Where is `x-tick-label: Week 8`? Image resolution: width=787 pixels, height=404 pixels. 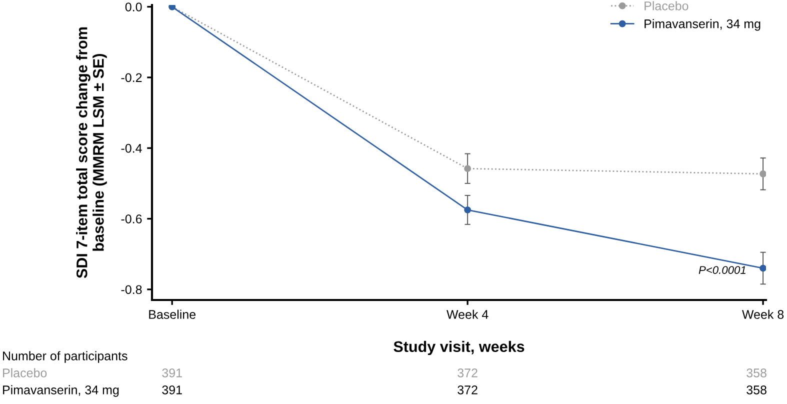
x-tick-label: Week 8 is located at coordinates (763, 314).